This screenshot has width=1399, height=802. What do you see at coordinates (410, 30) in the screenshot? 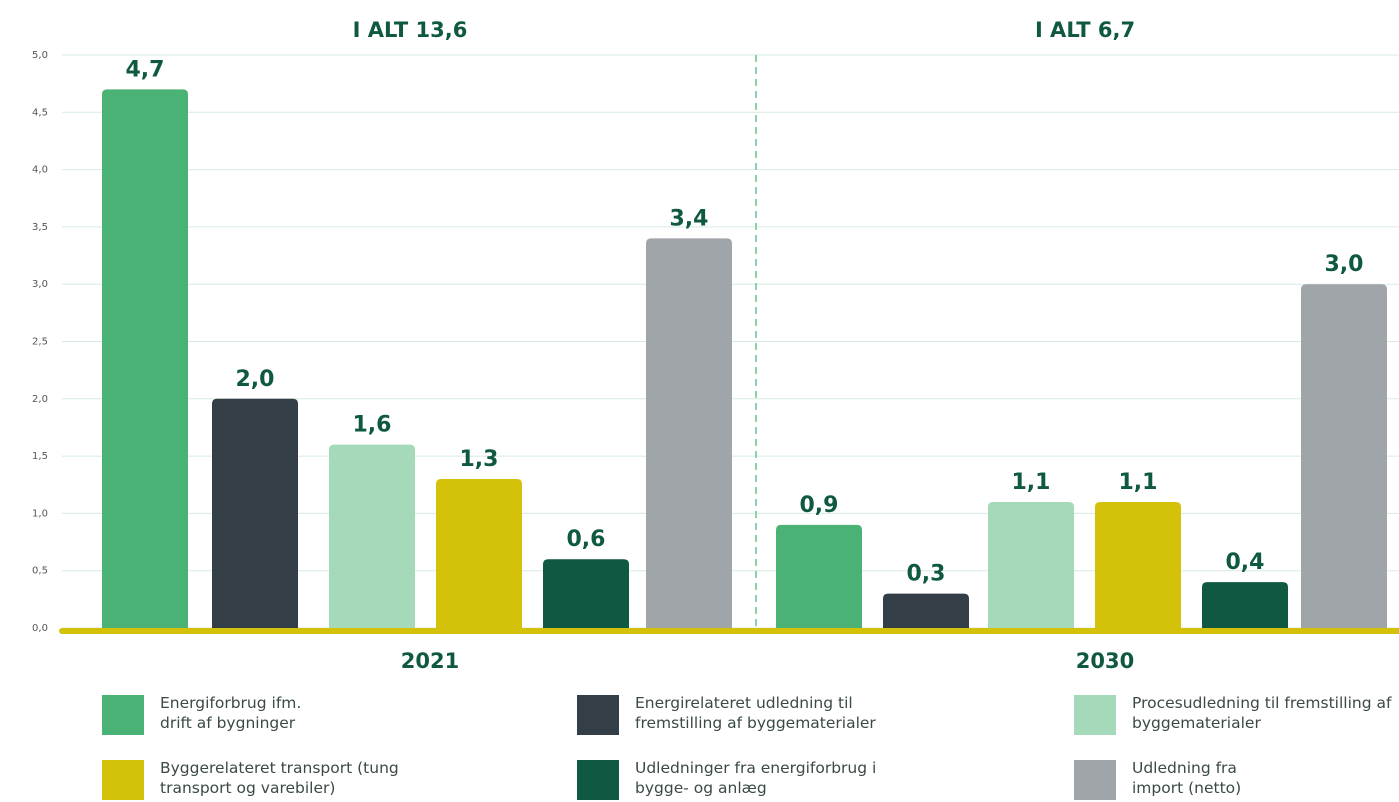
I see `group-total: I ALT 13,6` at bounding box center [410, 30].